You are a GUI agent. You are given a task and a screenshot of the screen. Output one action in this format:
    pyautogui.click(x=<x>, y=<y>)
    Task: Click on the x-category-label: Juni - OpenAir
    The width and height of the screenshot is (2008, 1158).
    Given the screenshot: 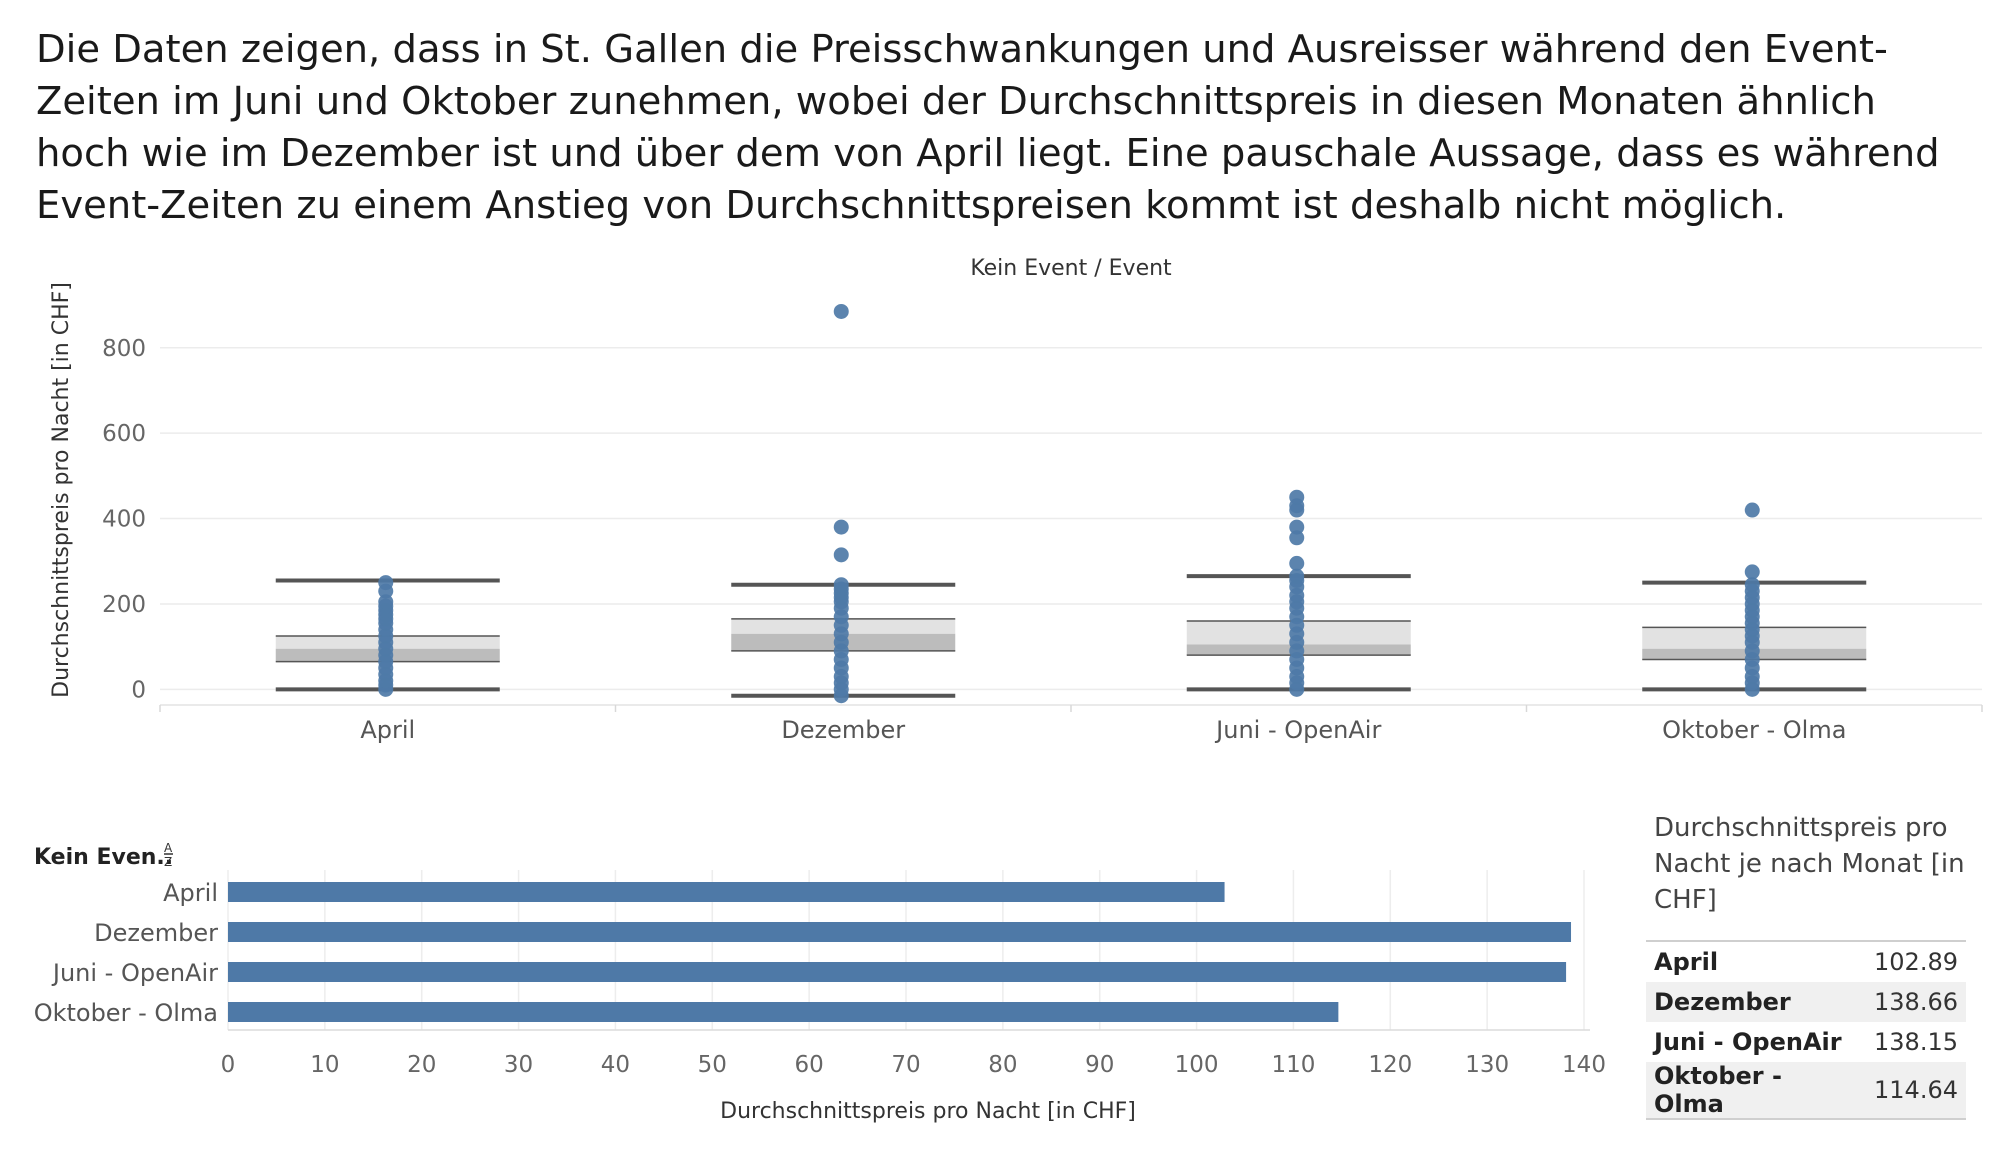 What is the action you would take?
    pyautogui.click(x=1297, y=730)
    